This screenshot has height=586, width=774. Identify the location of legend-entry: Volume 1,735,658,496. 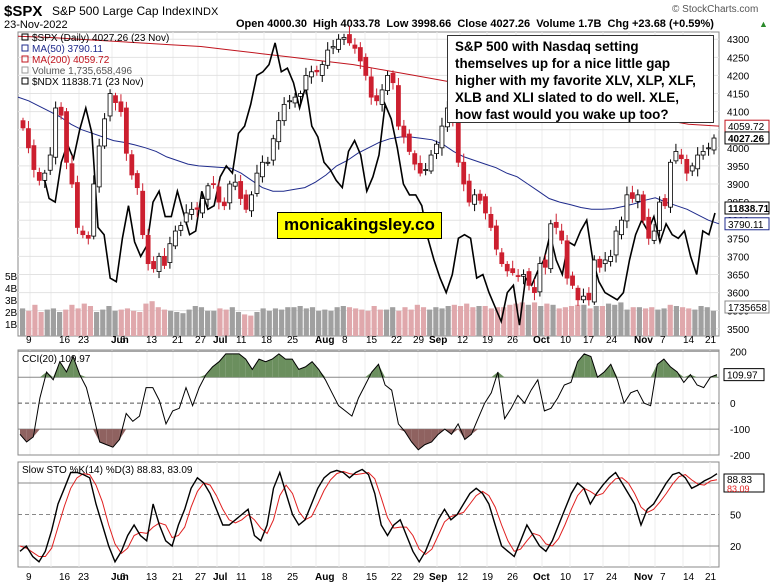
(82, 71).